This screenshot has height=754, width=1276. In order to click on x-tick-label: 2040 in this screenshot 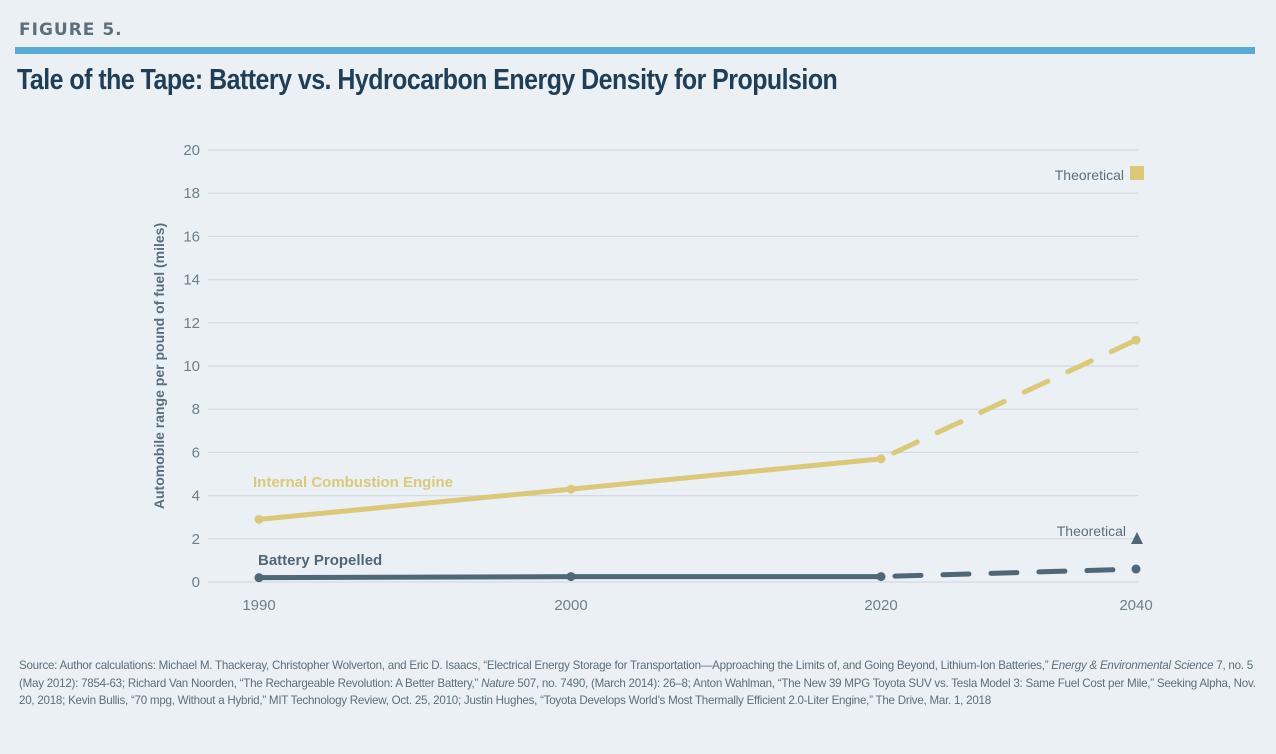, I will do `click(1135, 605)`.